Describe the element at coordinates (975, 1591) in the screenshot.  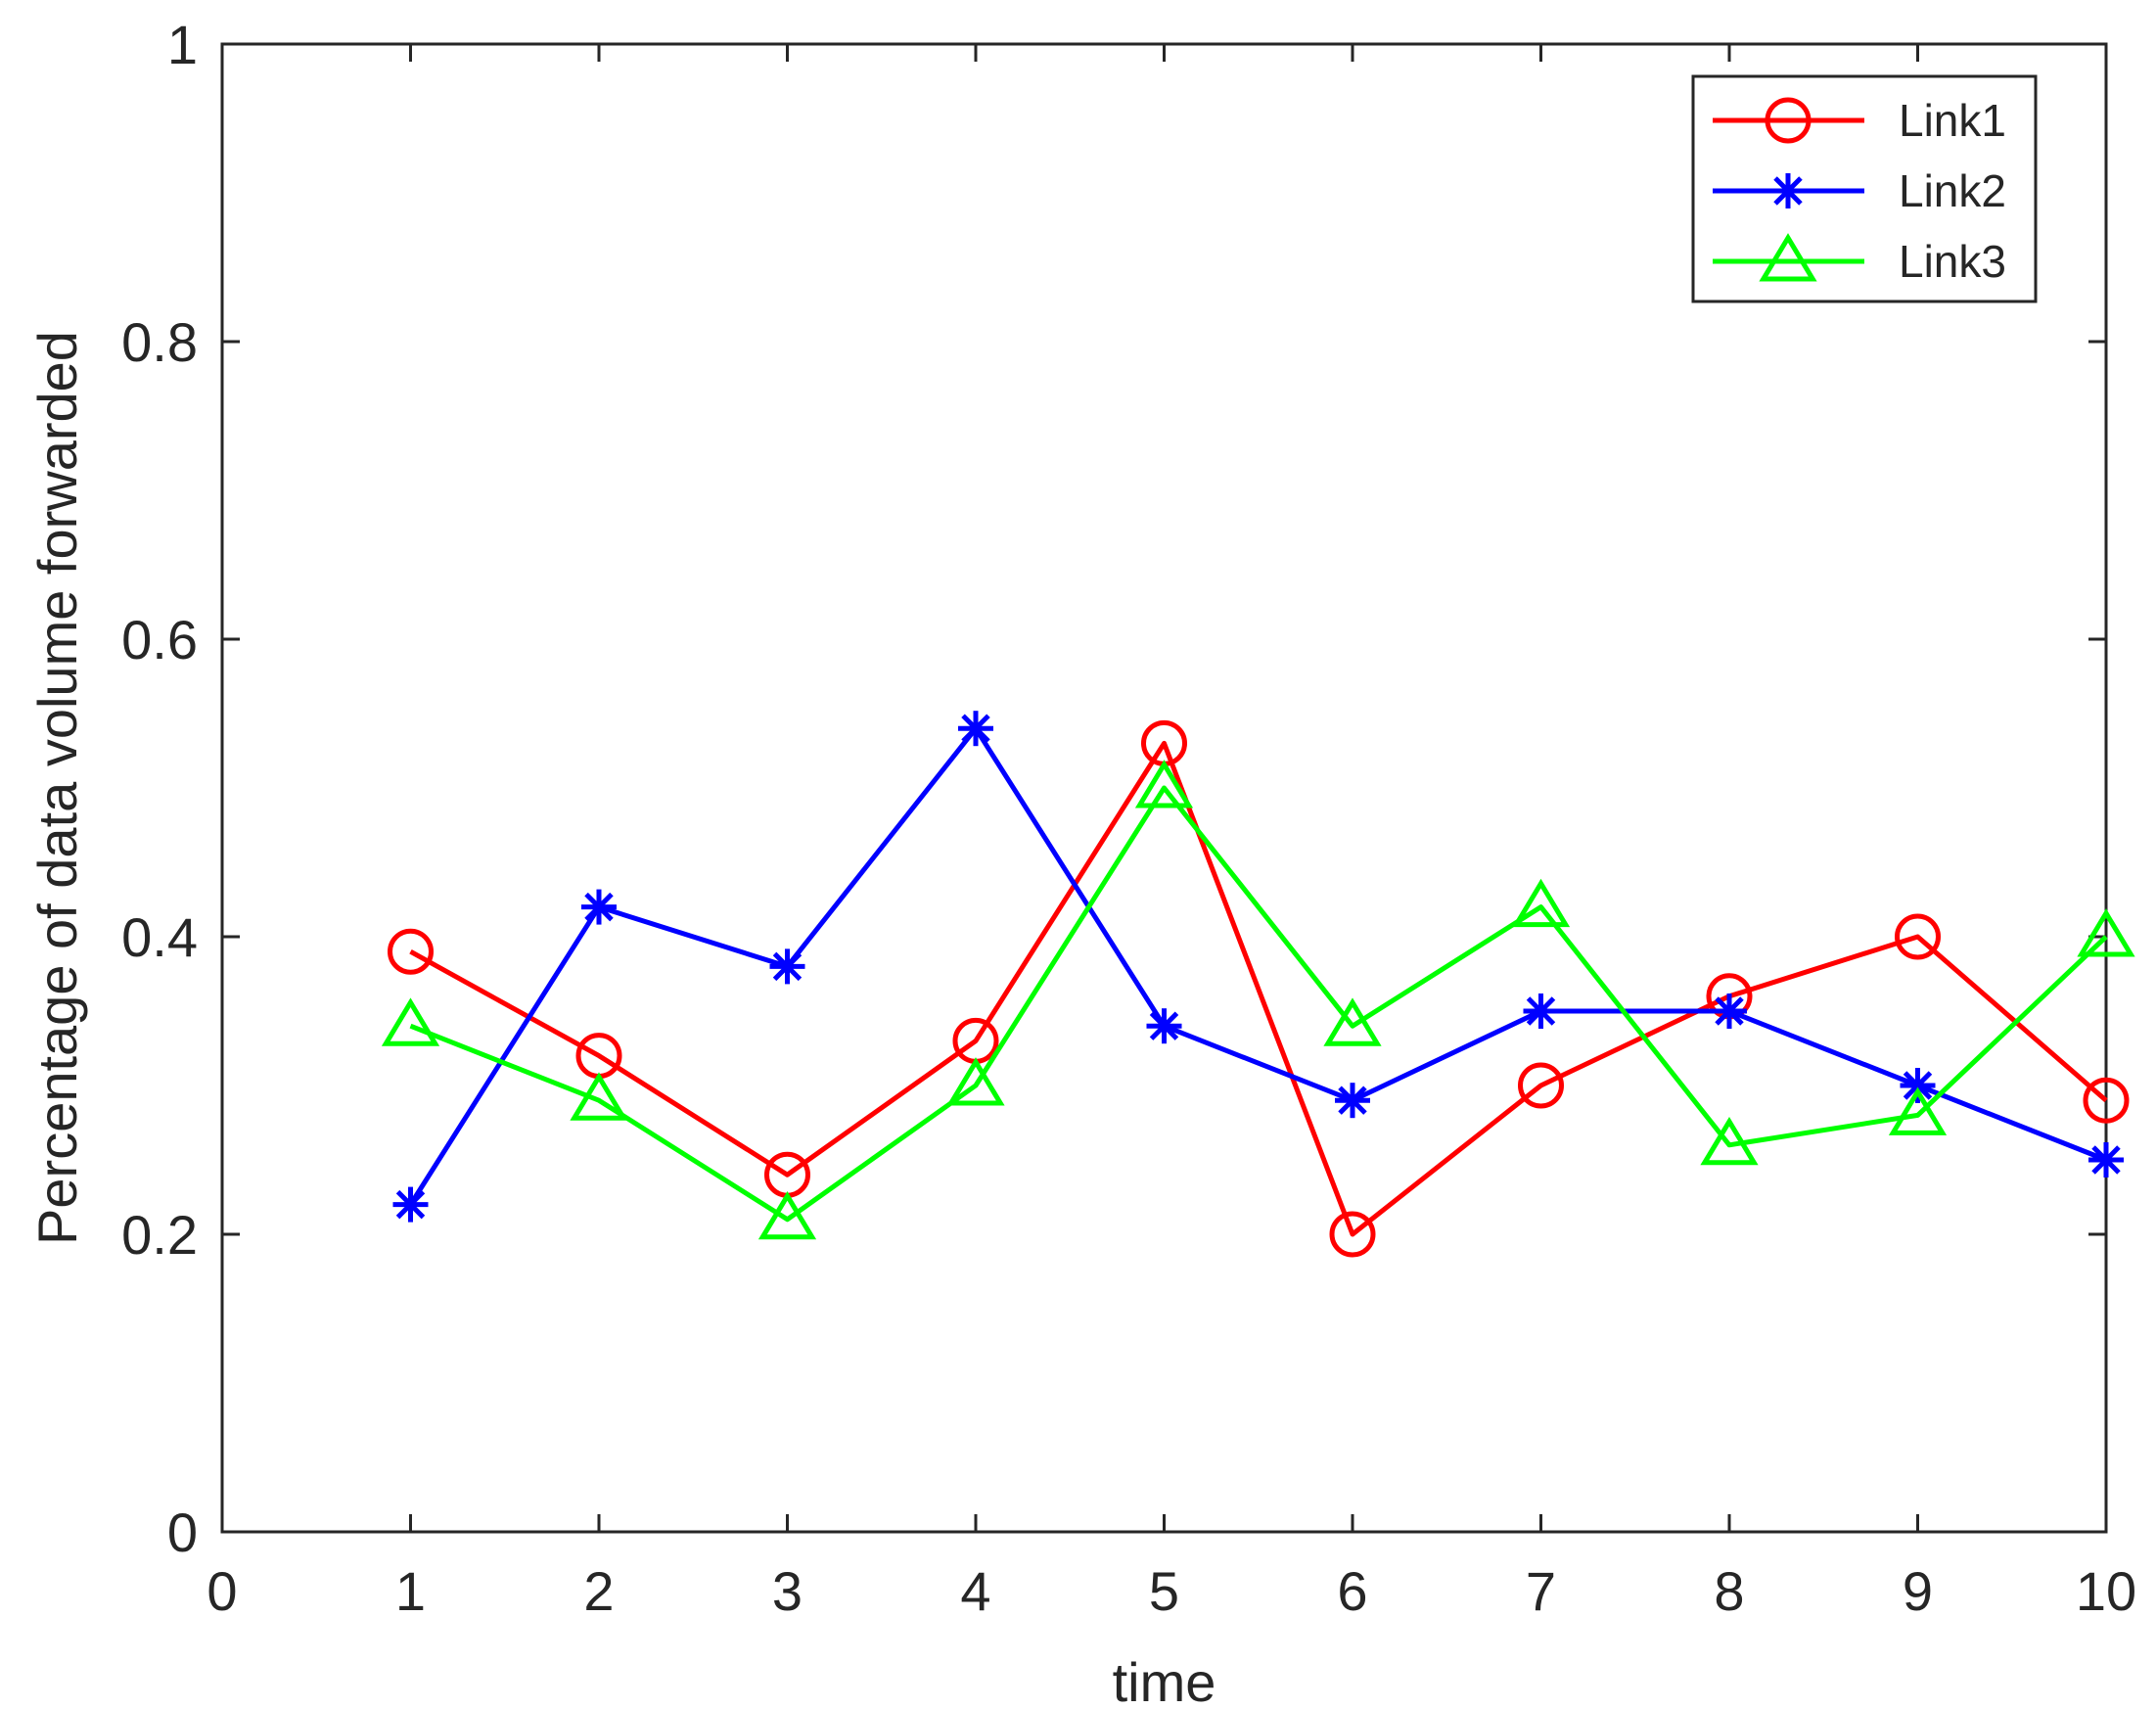
I see `x-tick-label: 4` at that location.